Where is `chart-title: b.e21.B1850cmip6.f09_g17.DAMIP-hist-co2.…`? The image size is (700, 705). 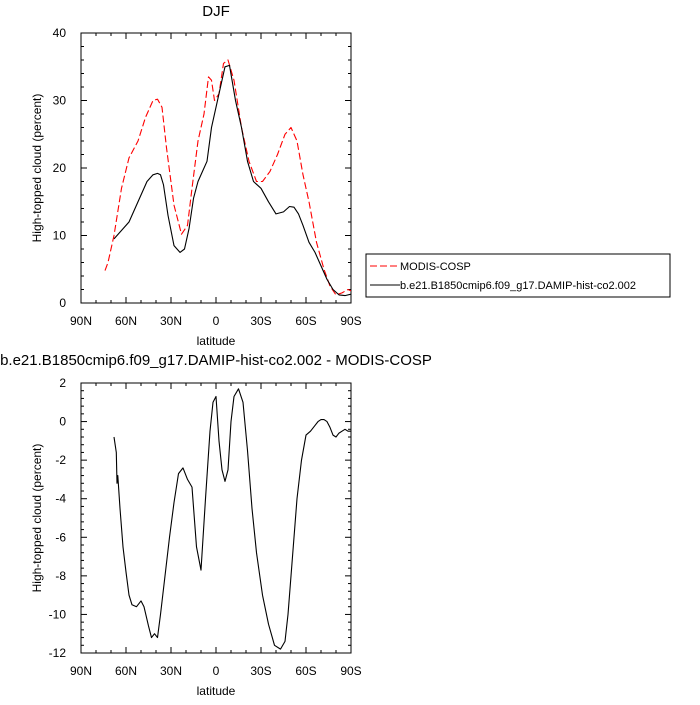 chart-title: b.e21.B1850cmip6.f09_g17.DAMIP-hist-co2.… is located at coordinates (216, 360).